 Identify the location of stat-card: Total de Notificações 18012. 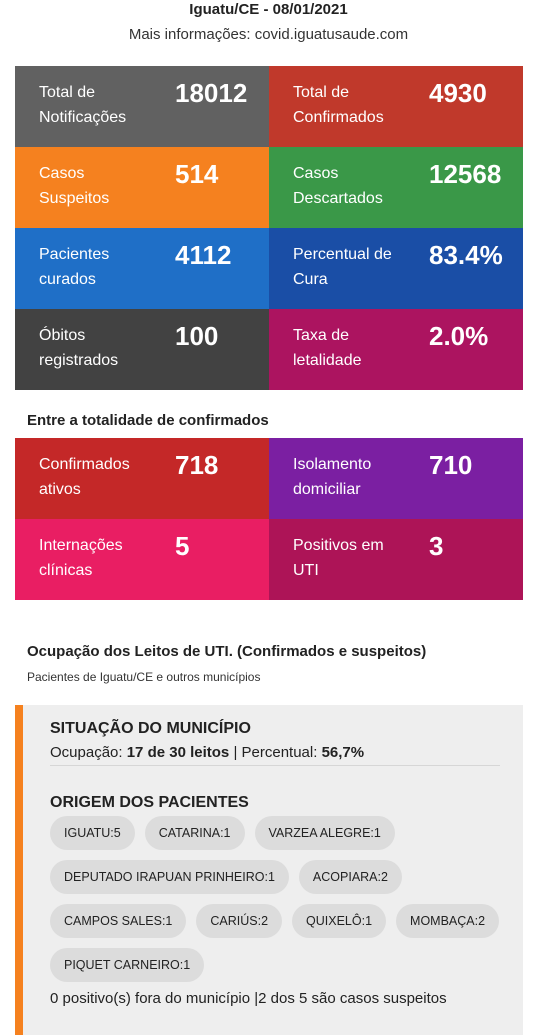
(142, 106).